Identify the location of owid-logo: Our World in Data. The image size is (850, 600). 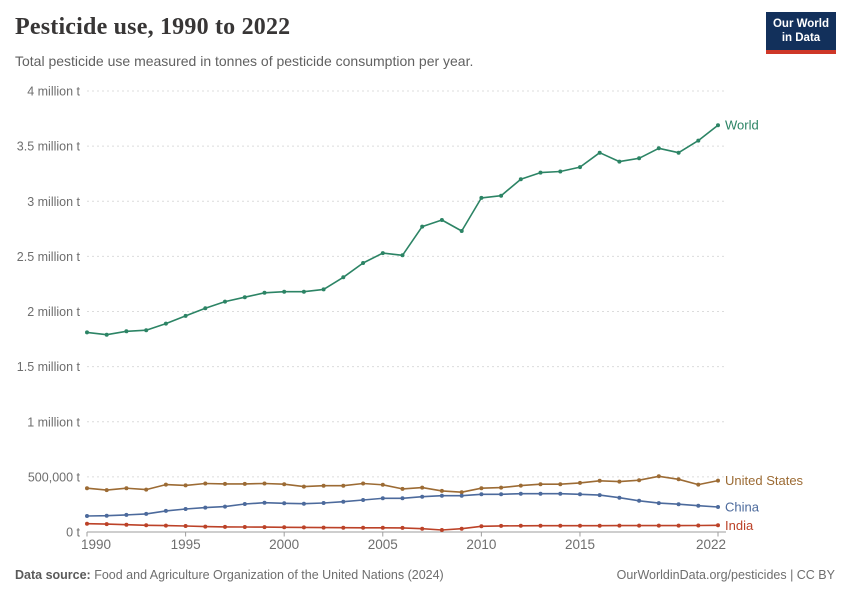
(801, 33).